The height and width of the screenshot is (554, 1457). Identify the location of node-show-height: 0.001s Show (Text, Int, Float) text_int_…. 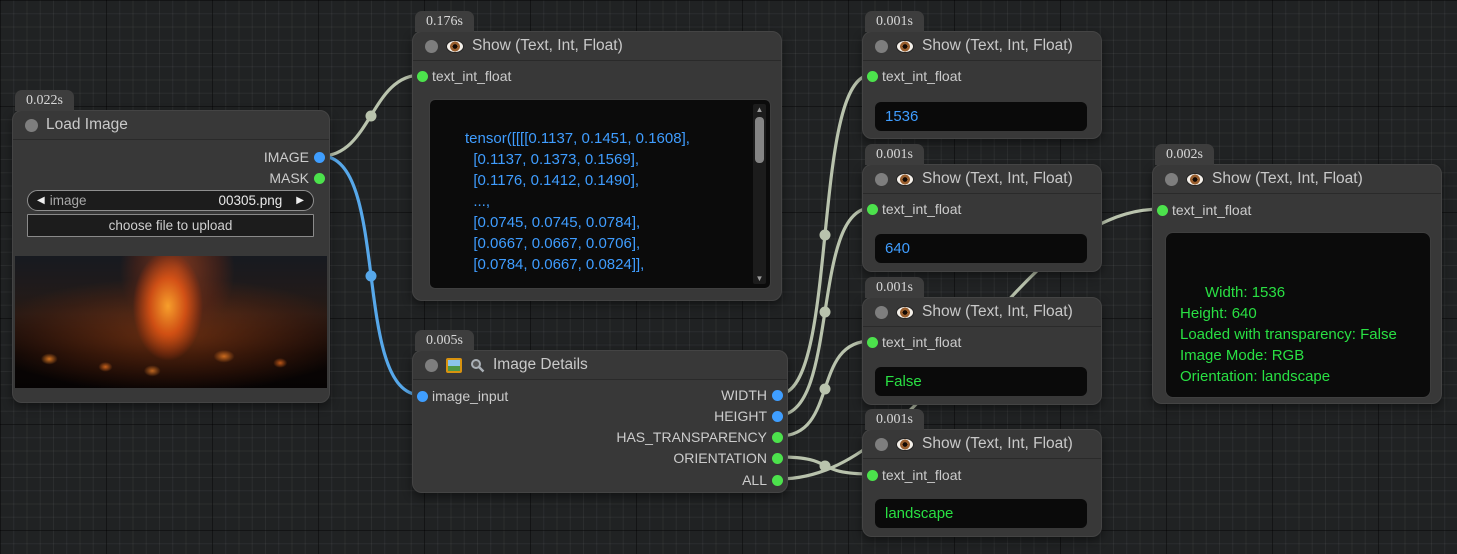
(982, 208).